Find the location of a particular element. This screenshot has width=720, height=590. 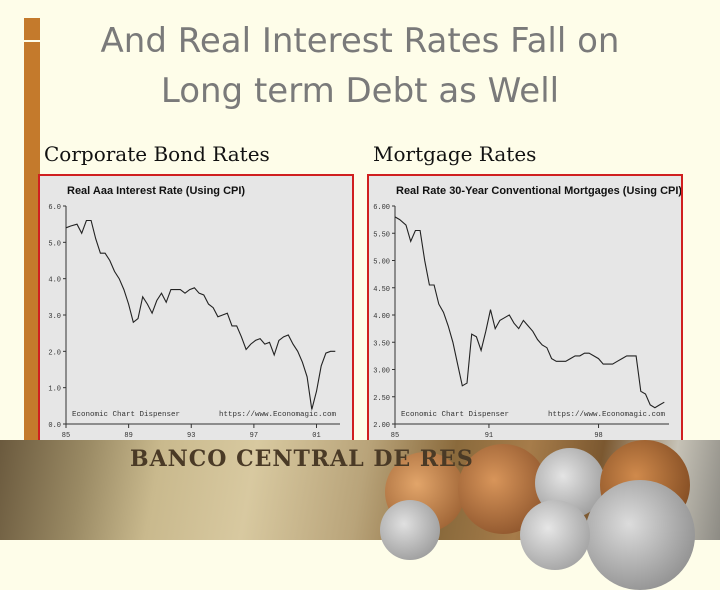

y-tick-label: 2.0 is located at coordinates (54, 353).